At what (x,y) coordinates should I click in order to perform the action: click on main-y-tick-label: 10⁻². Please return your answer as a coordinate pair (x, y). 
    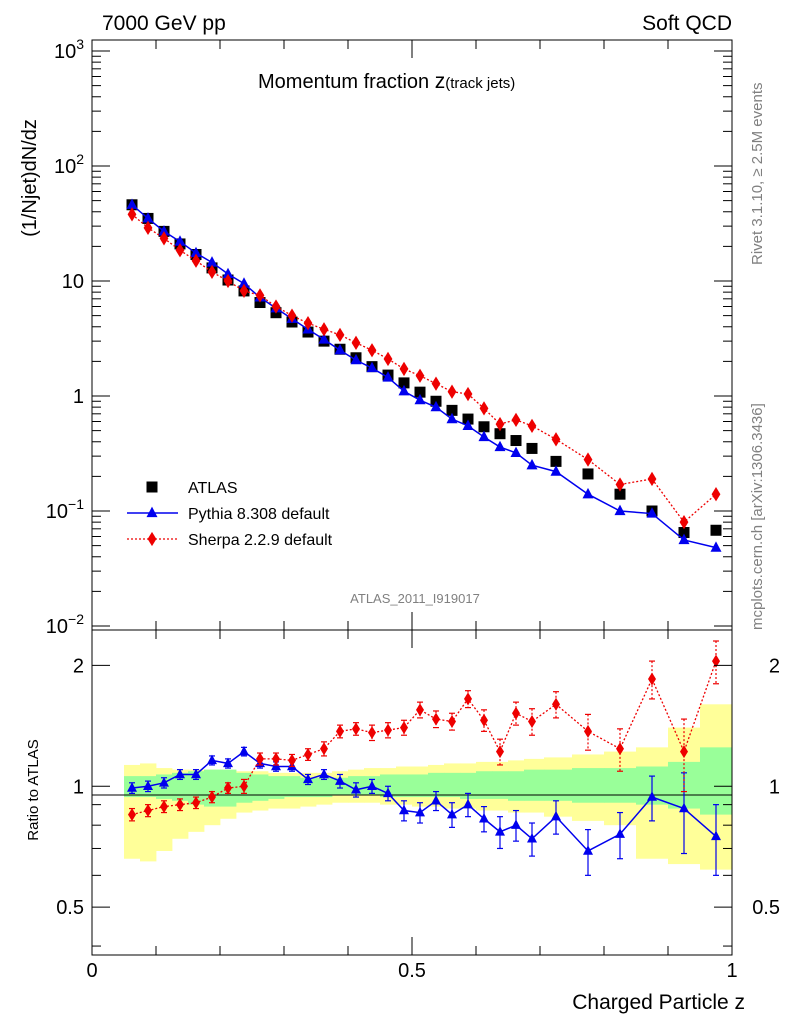
    Looking at the image, I should click on (65, 624).